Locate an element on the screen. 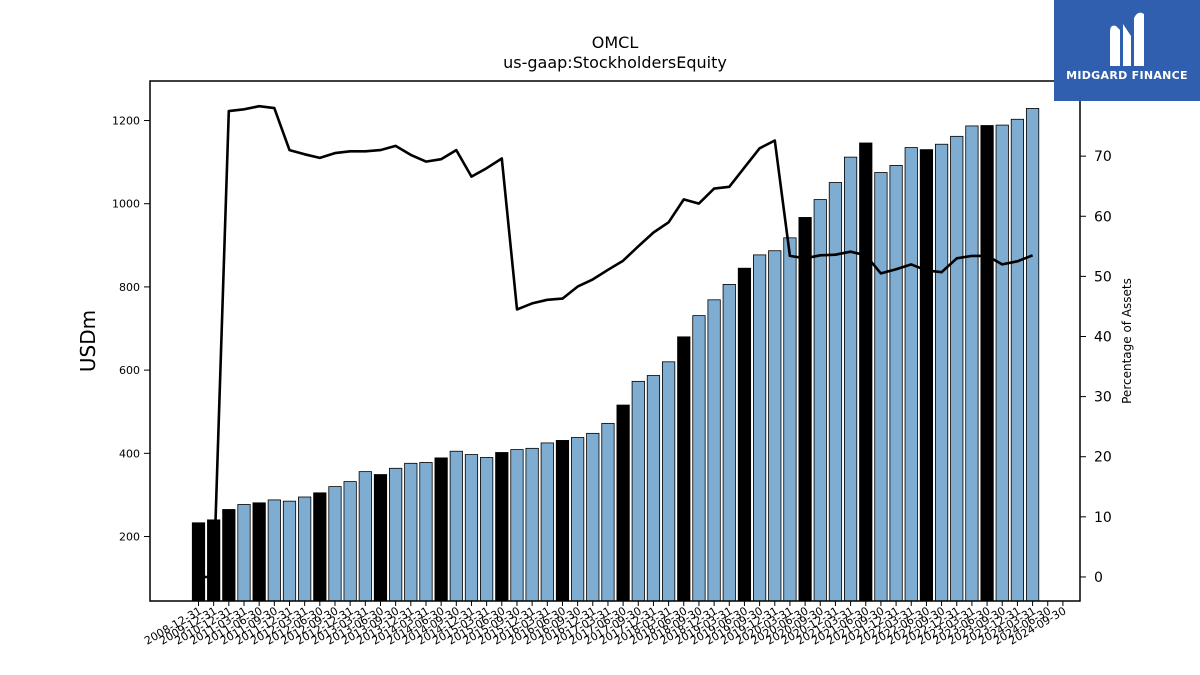  y2-tick-label: 60 is located at coordinates (1103, 217).